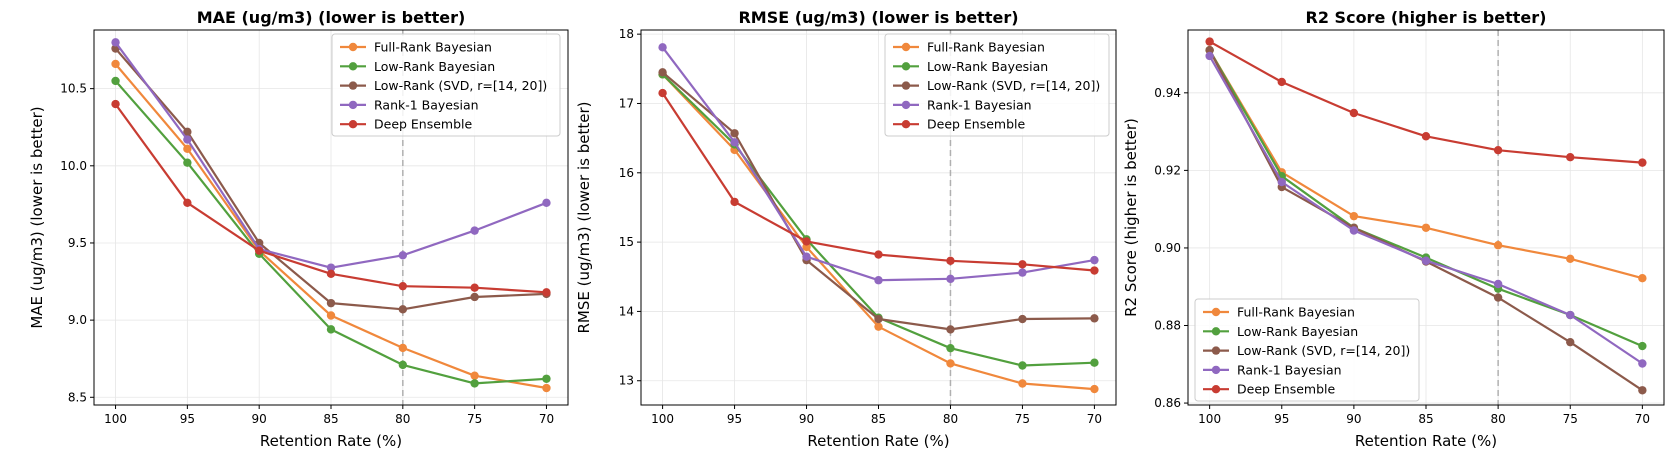 Image resolution: width=1668 pixels, height=456 pixels. What do you see at coordinates (73, 166) in the screenshot?
I see `y-tick-label: 10.0` at bounding box center [73, 166].